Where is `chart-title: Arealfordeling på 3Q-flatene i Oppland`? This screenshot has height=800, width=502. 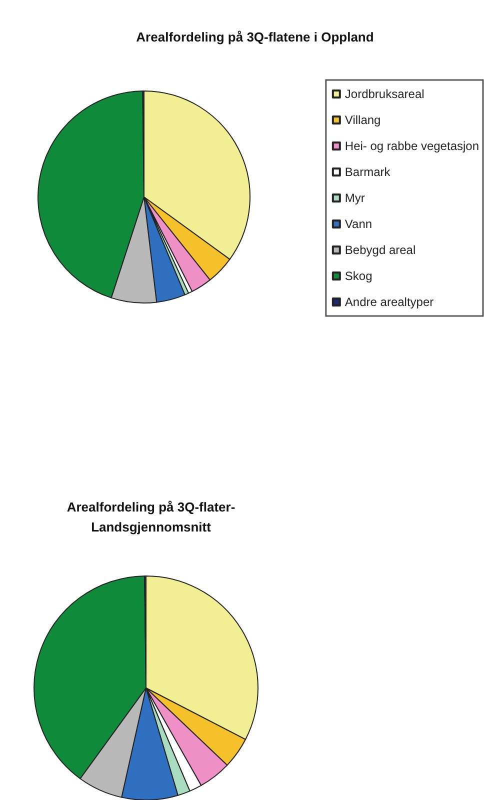 chart-title: Arealfordeling på 3Q-flatene i Oppland is located at coordinates (255, 37).